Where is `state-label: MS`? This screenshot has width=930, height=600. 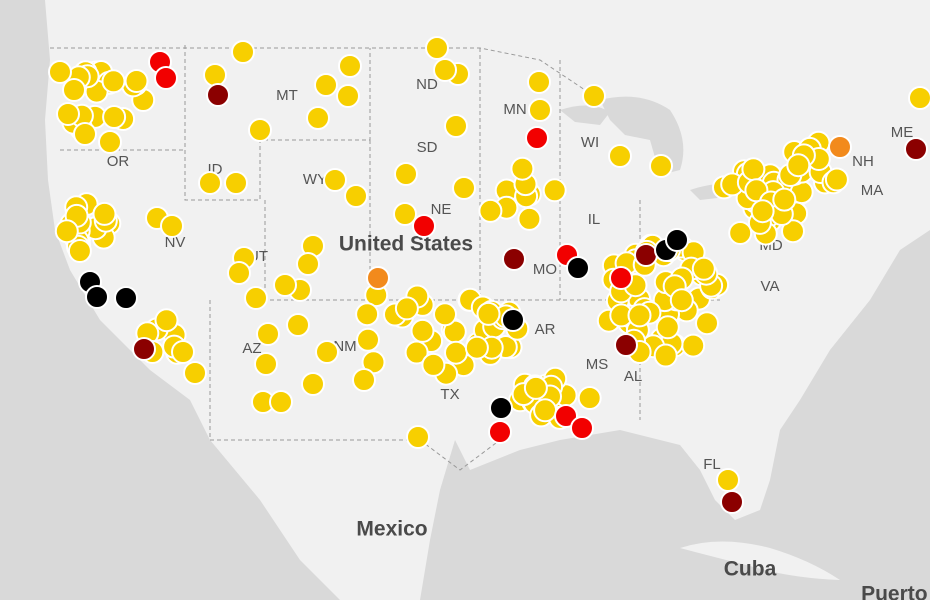 state-label: MS is located at coordinates (597, 364).